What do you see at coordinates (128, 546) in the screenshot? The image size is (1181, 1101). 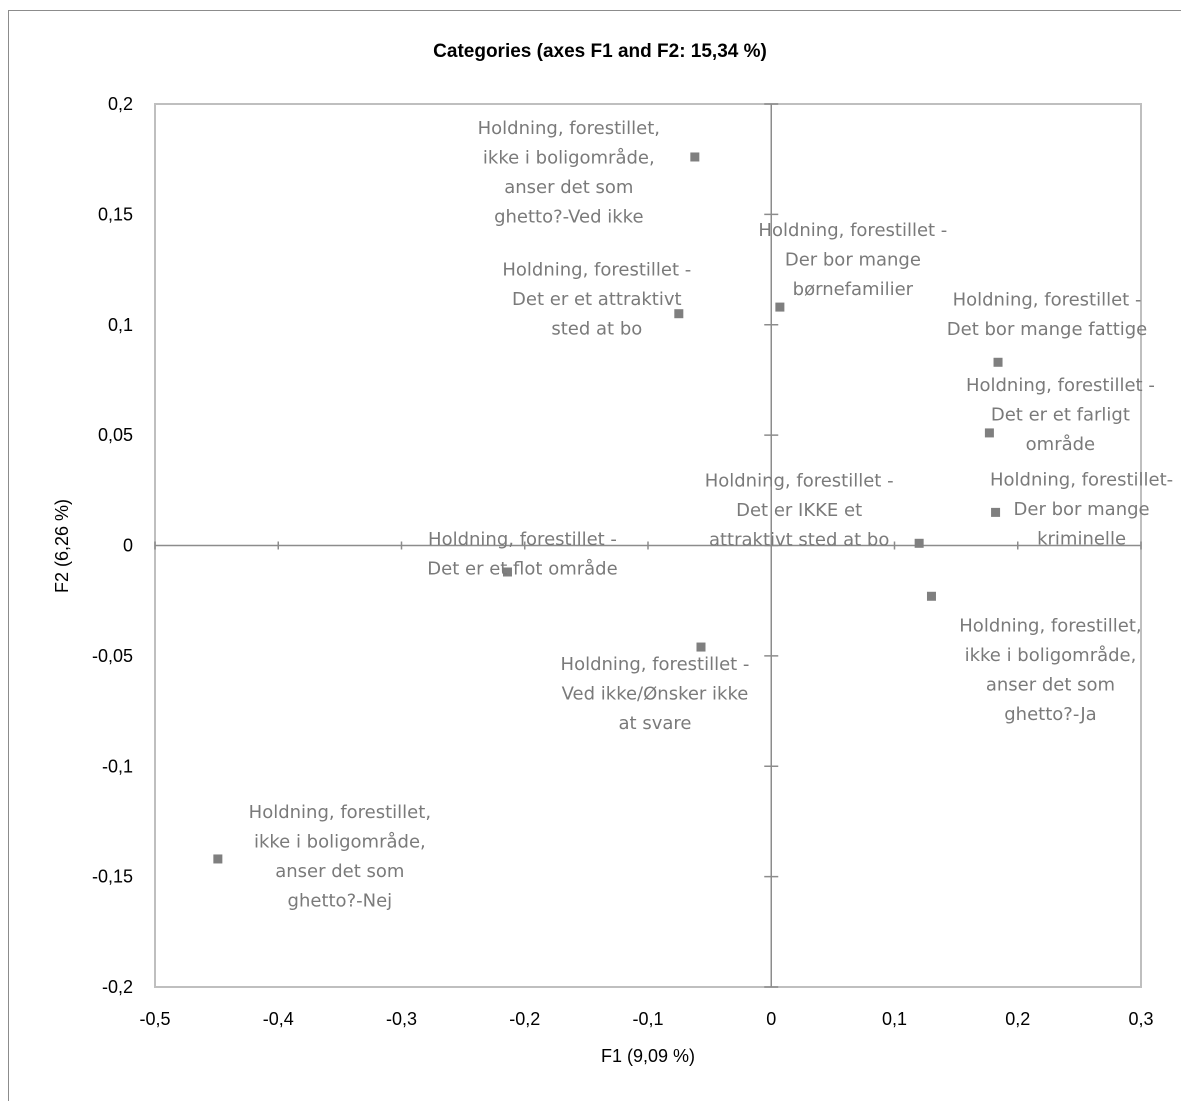 I see `y-tick-label: 0` at bounding box center [128, 546].